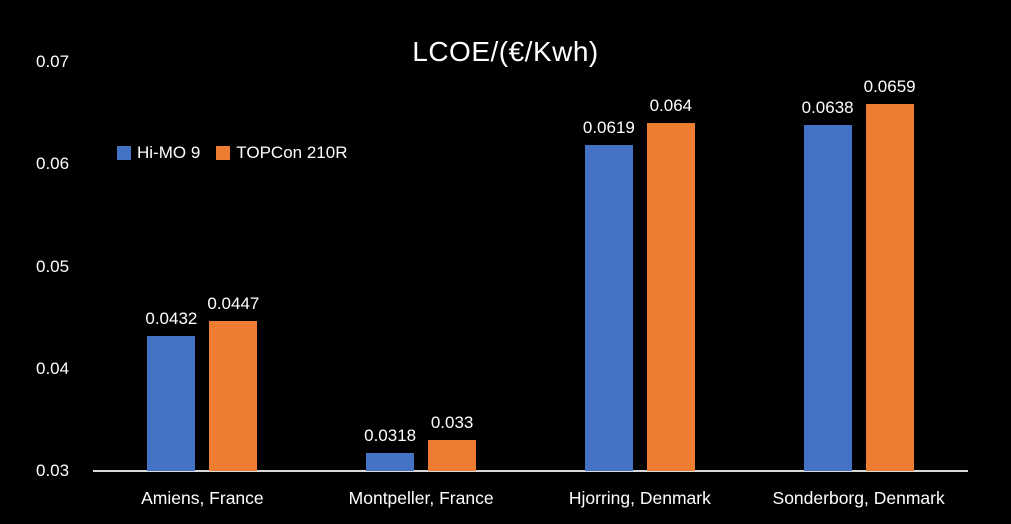  Describe the element at coordinates (421, 498) in the screenshot. I see `x-category-label: Montpeller, France` at that location.